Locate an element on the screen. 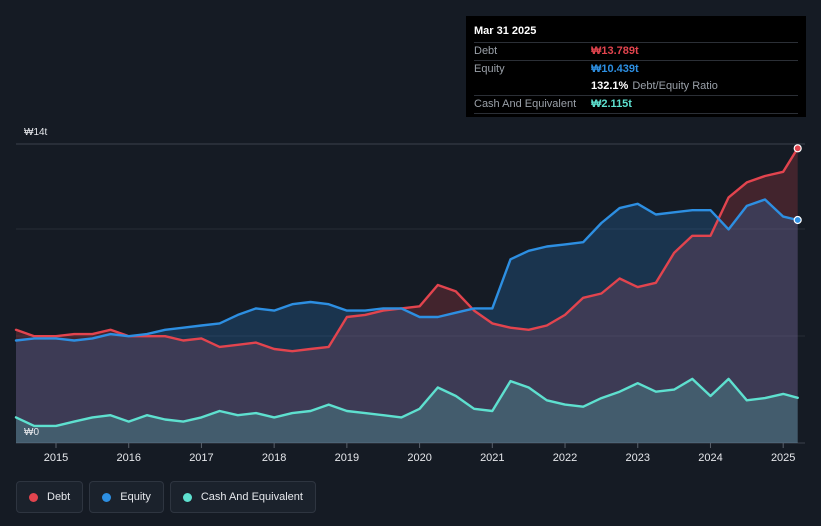  x-tick-label: 2019 is located at coordinates (347, 458).